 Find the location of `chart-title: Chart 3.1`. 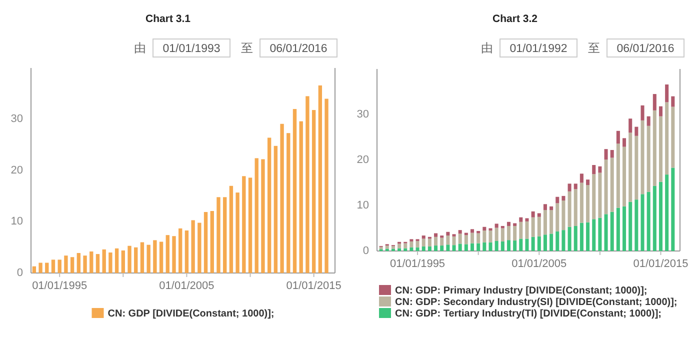

chart-title: Chart 3.1 is located at coordinates (168, 19).